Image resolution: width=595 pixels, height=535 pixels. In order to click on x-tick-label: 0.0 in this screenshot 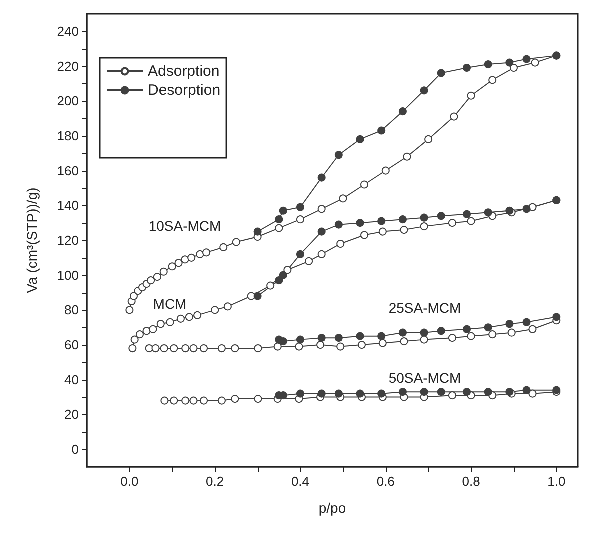, I will do `click(129, 481)`.